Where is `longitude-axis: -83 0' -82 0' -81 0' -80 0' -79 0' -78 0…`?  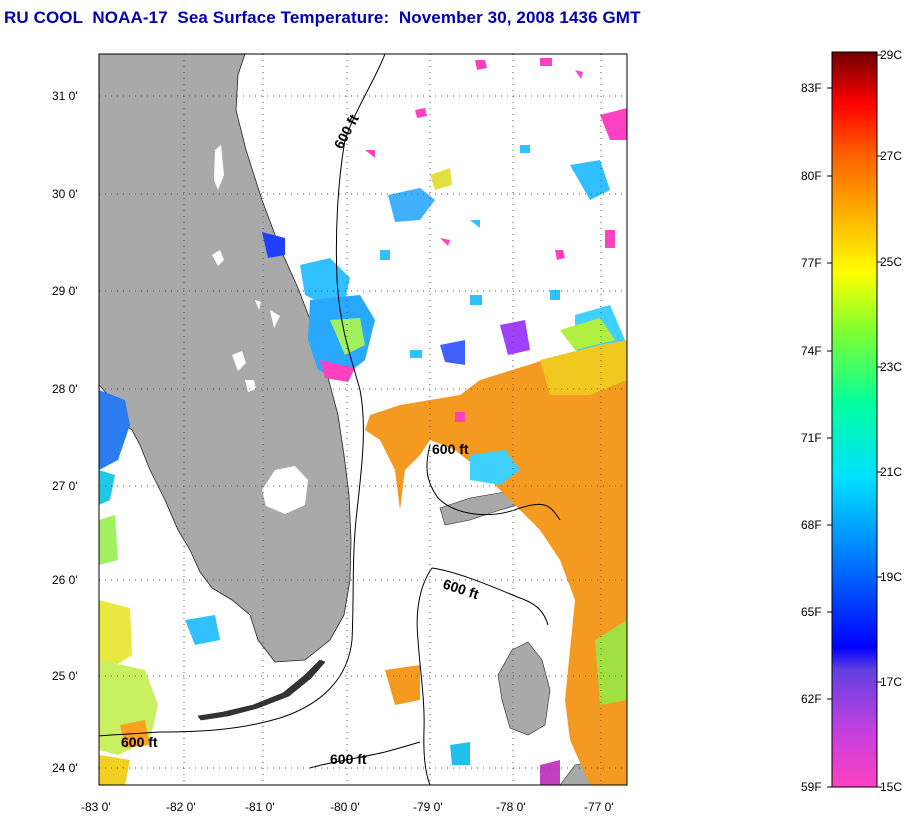 longitude-axis: -83 0' -82 0' -81 0' -80 0' -79 0' -78 0… is located at coordinates (347, 807).